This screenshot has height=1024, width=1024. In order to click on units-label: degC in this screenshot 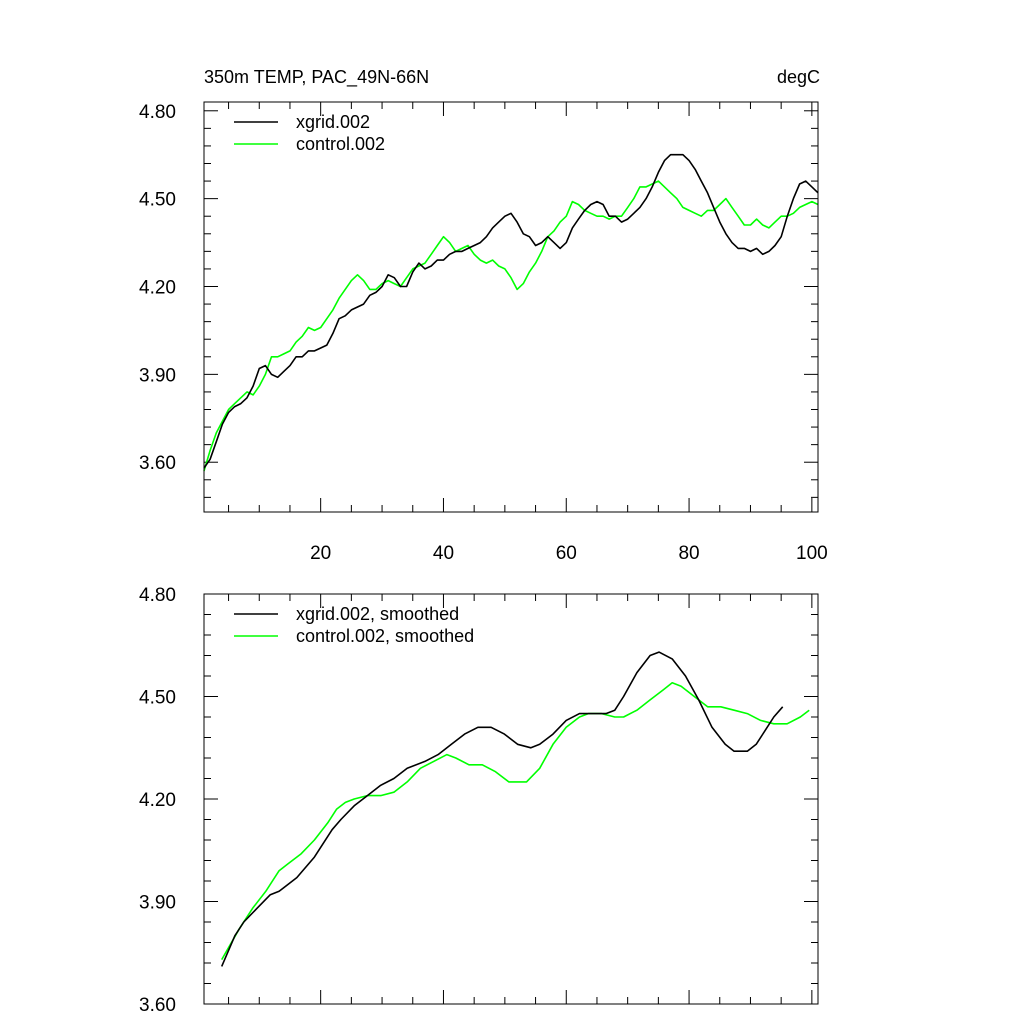, I will do `click(798, 77)`.